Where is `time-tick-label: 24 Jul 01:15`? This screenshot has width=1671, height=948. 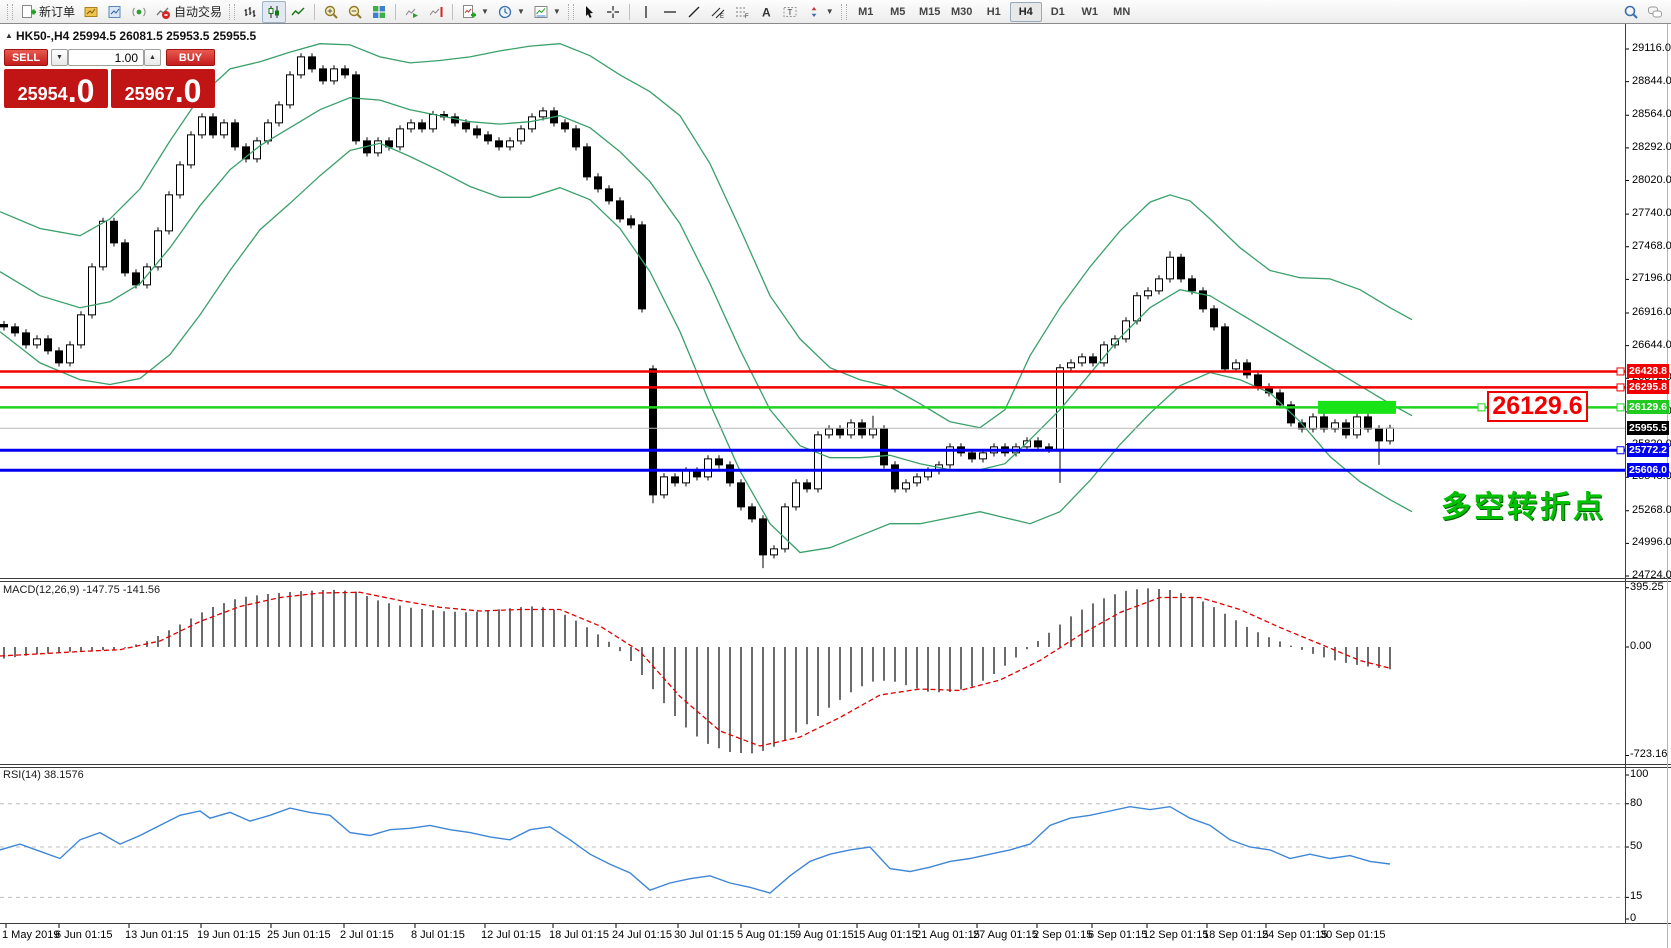 time-tick-label: 24 Jul 01:15 is located at coordinates (642, 935).